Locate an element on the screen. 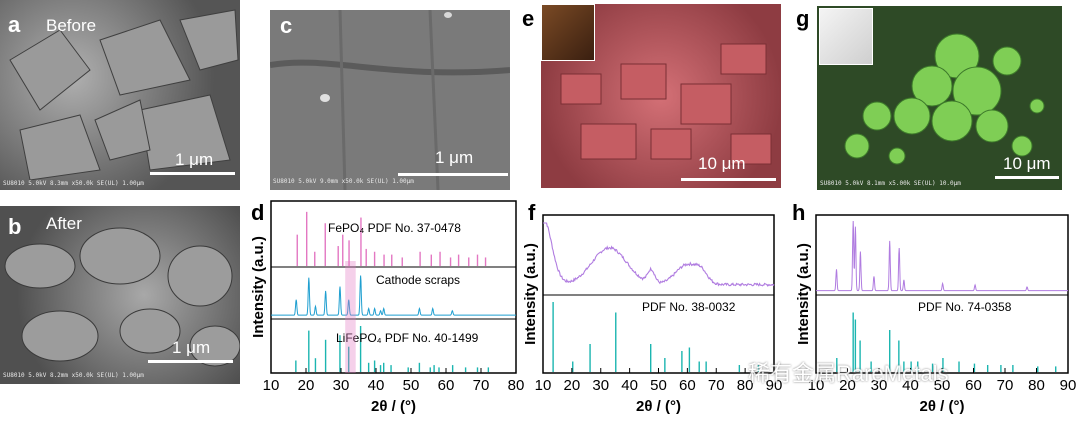 Image resolution: width=1080 pixels, height=421 pixels. scale-bar-e is located at coordinates (728, 179).